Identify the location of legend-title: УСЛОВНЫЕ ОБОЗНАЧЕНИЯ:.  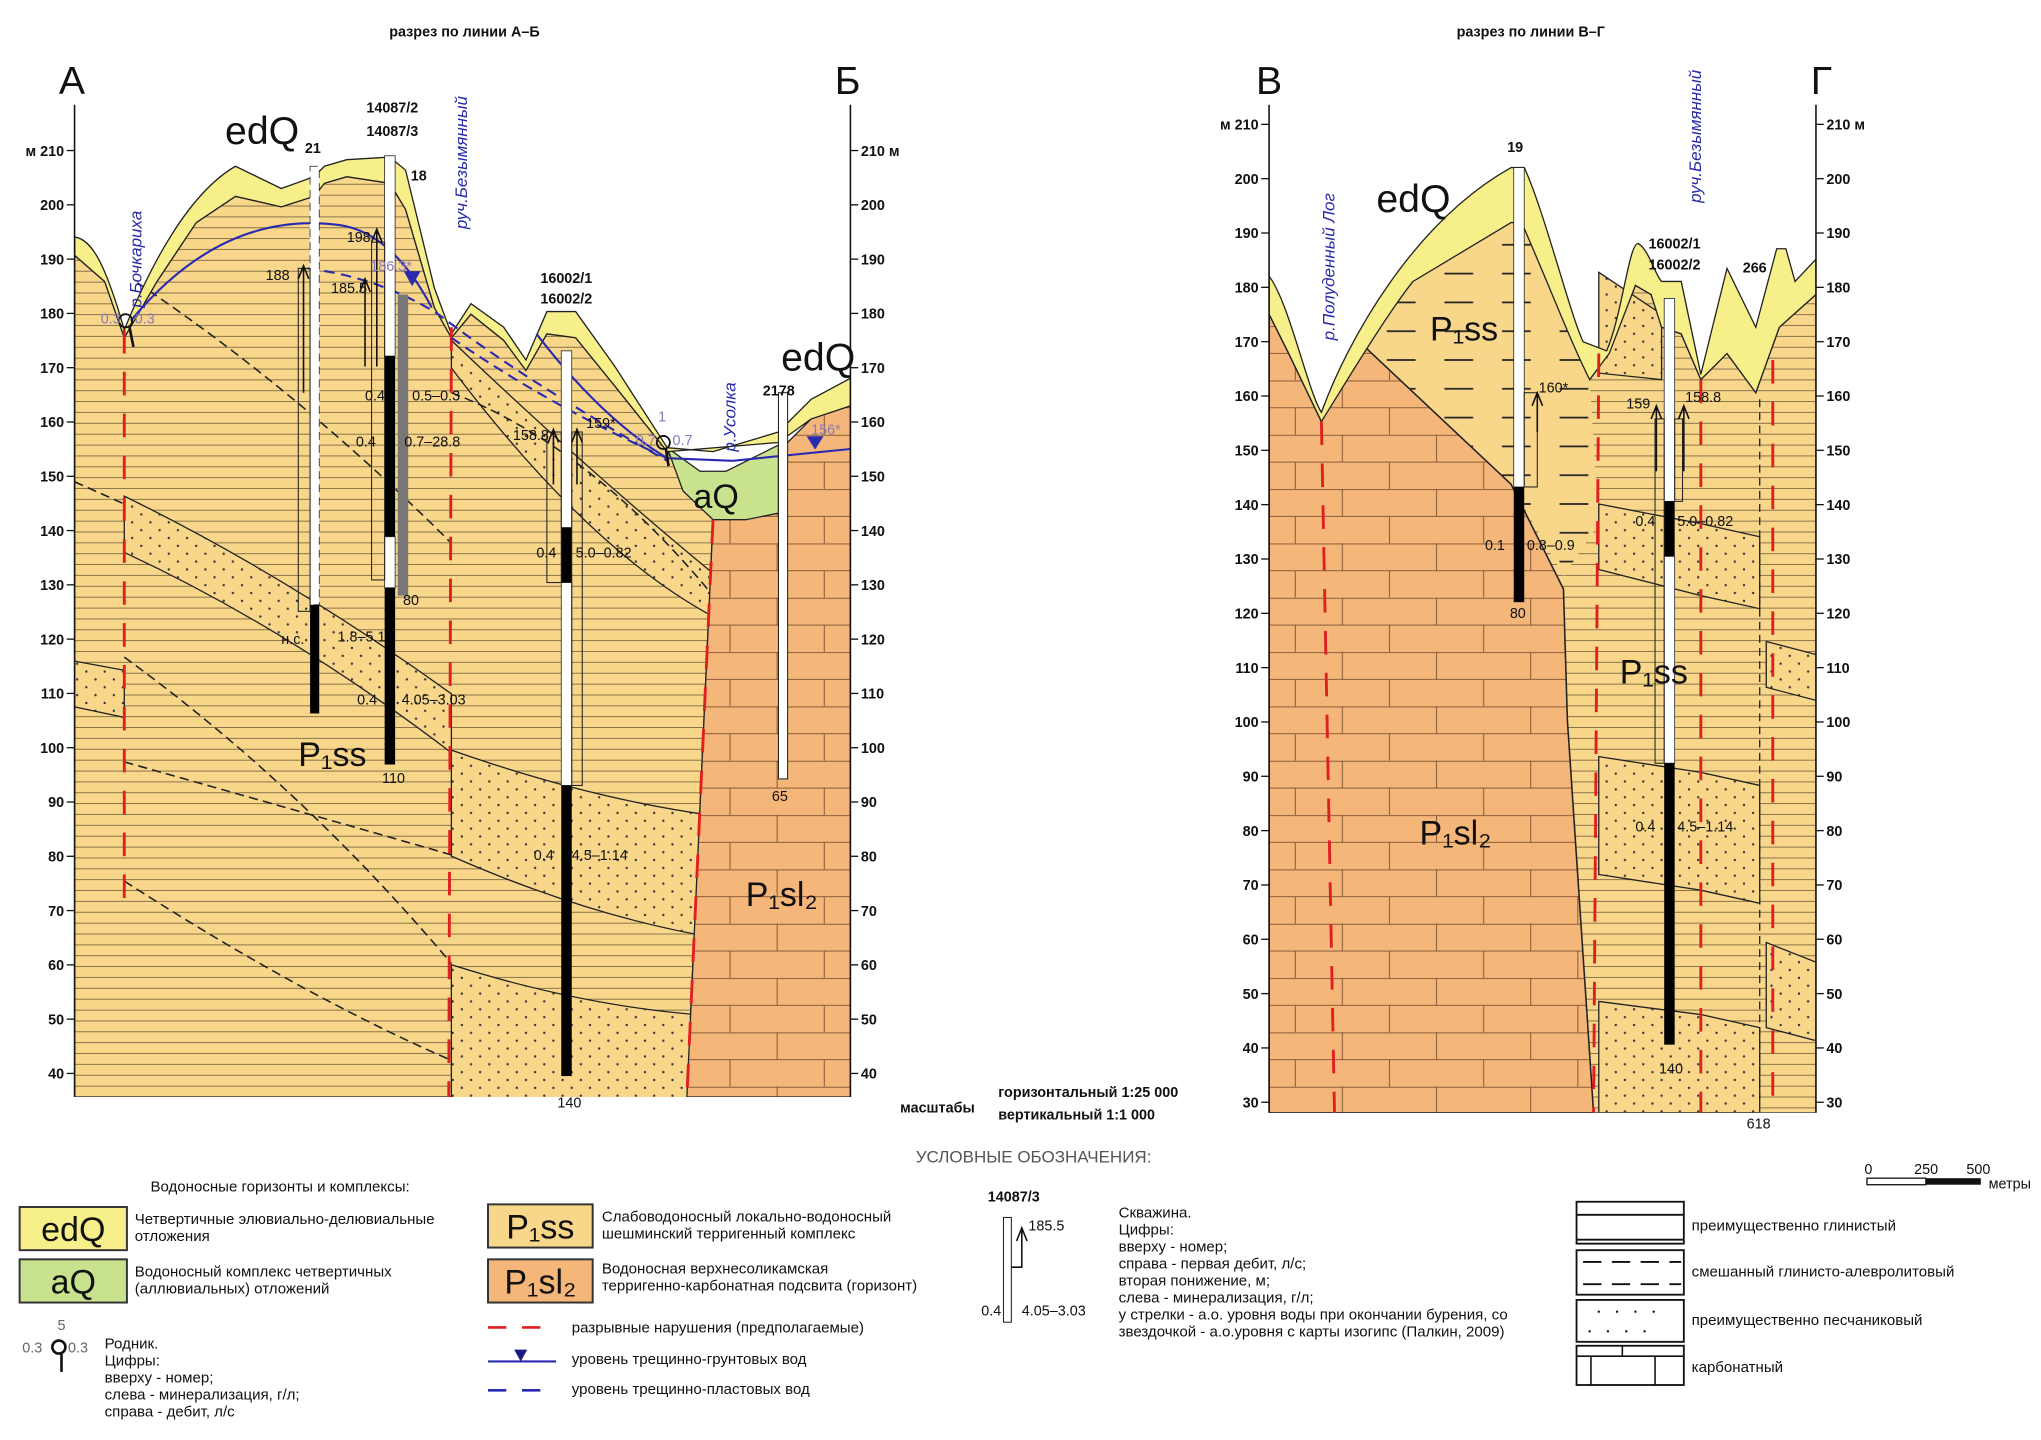
(1034, 1156).